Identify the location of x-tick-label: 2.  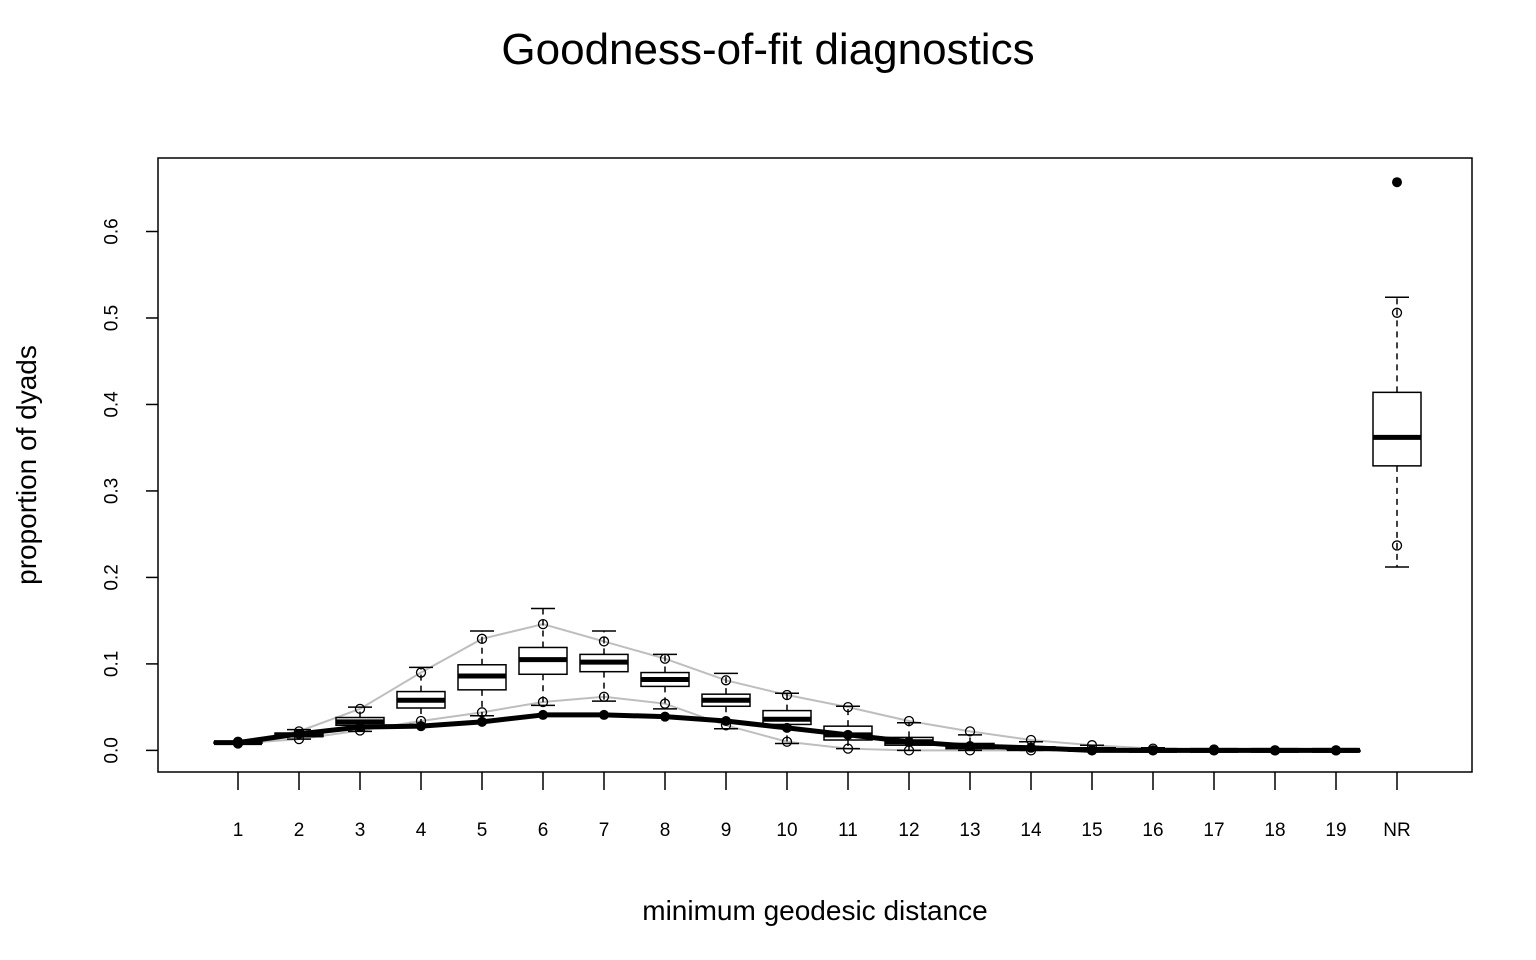
(299, 830).